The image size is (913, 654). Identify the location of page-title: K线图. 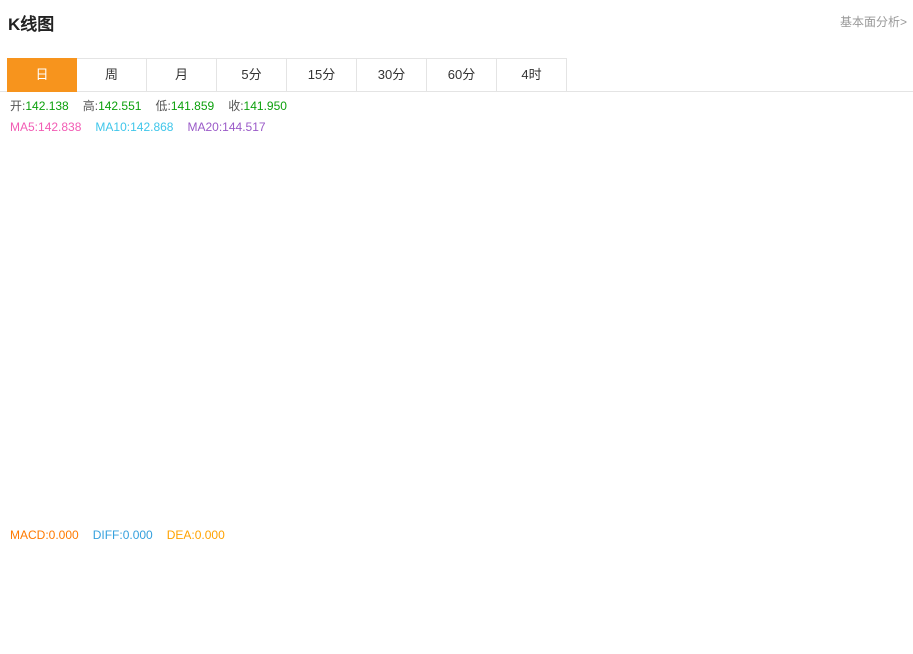
(31, 24).